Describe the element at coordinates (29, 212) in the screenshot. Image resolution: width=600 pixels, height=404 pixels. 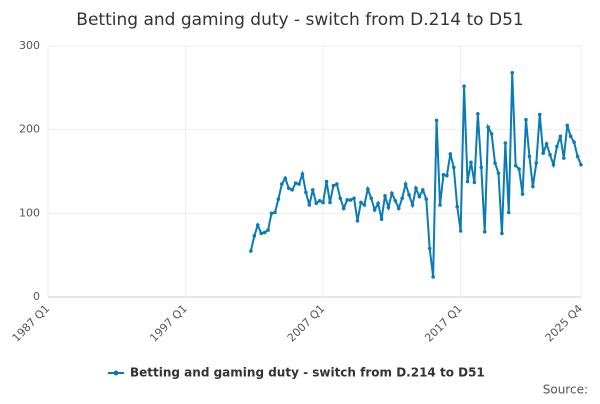
I see `y-tick-label: 100` at that location.